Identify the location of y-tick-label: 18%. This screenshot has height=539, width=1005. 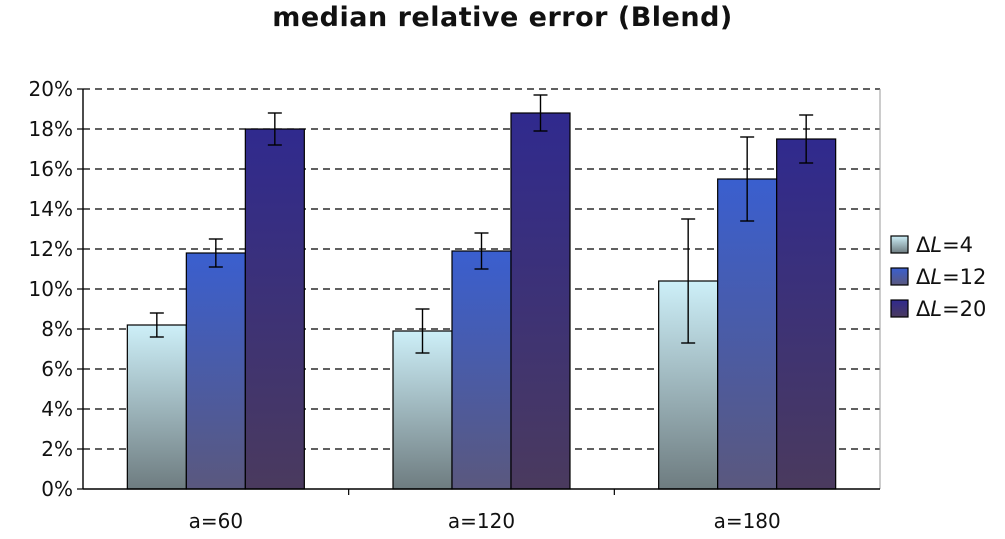
(51, 129).